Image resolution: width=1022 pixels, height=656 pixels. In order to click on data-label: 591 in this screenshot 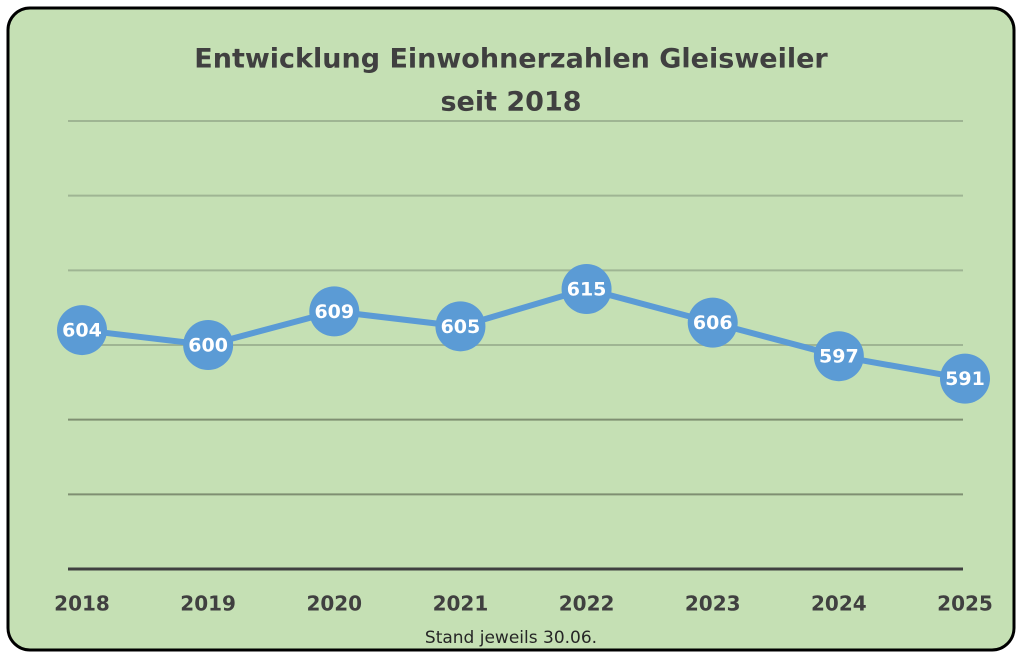, I will do `click(965, 379)`.